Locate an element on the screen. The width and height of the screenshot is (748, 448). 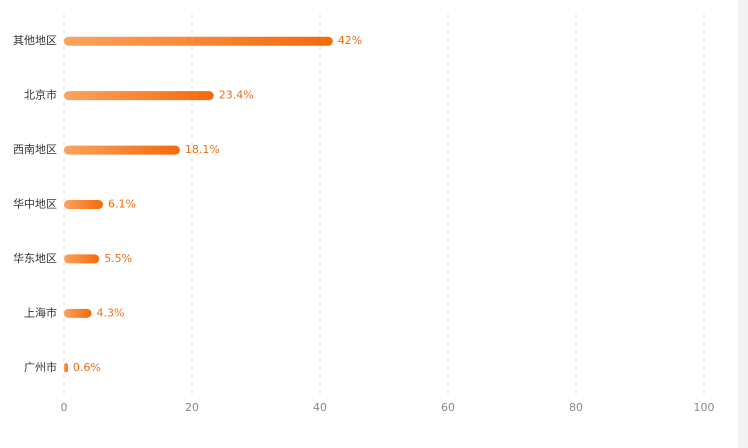
y-tick-label: 华中地区 is located at coordinates (35, 204).